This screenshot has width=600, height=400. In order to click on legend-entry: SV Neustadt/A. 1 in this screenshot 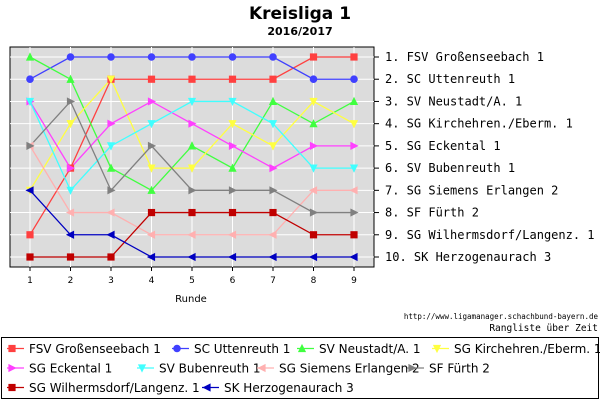, I will do `click(370, 349)`.